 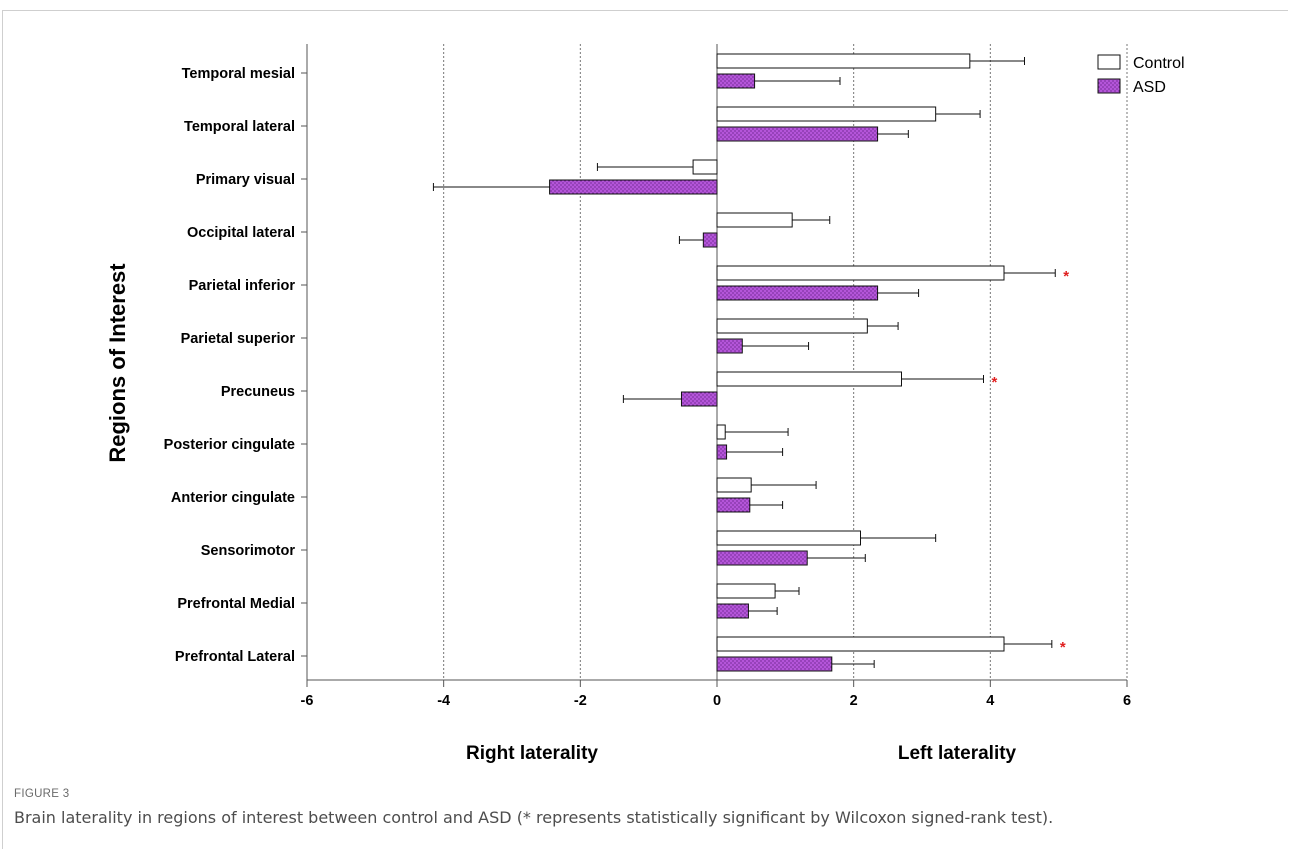 I want to click on legend: Control ASD, so click(x=1141, y=75).